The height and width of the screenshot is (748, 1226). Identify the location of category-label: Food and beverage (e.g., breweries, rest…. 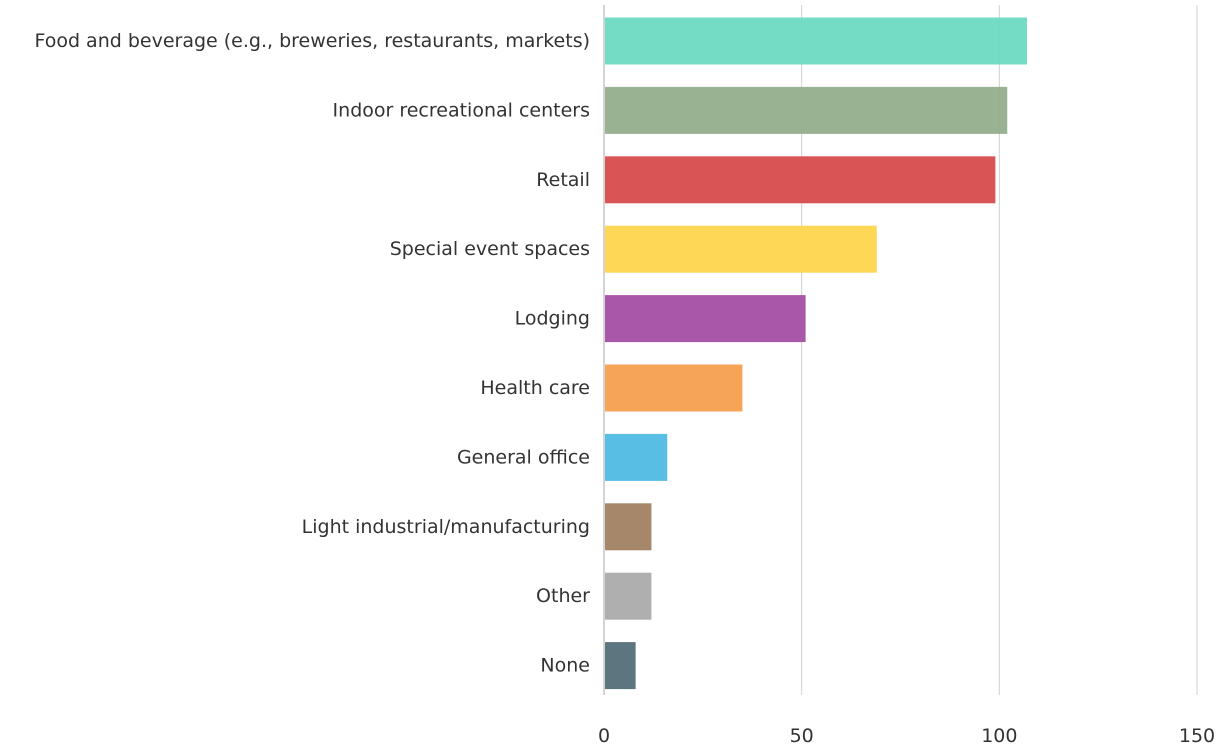
(312, 41).